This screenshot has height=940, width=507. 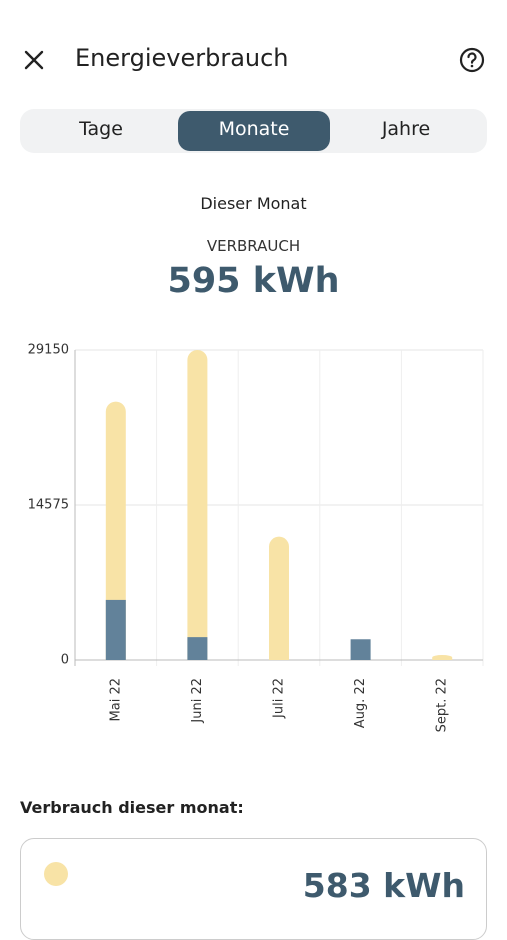 I want to click on active-tab-pill, so click(x=254, y=131).